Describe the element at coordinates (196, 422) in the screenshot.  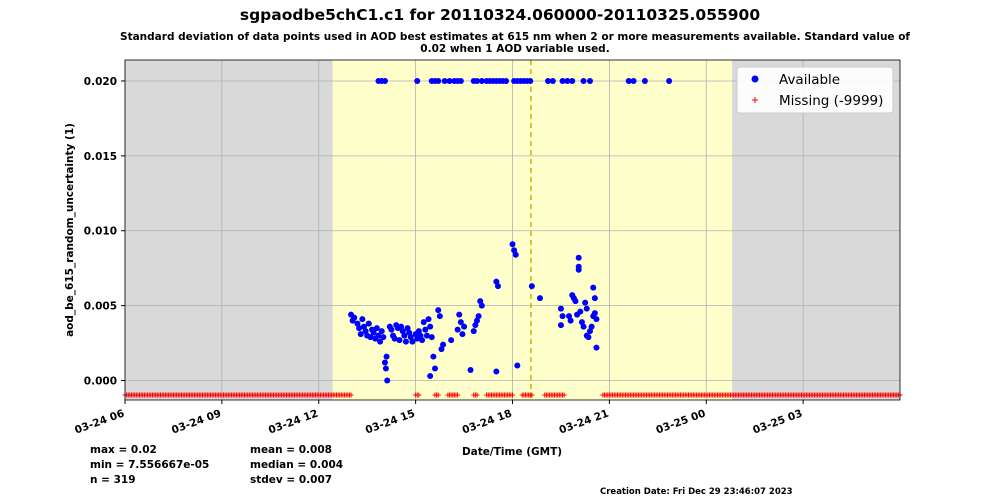
I see `x-tick-label: 03-24 09` at that location.